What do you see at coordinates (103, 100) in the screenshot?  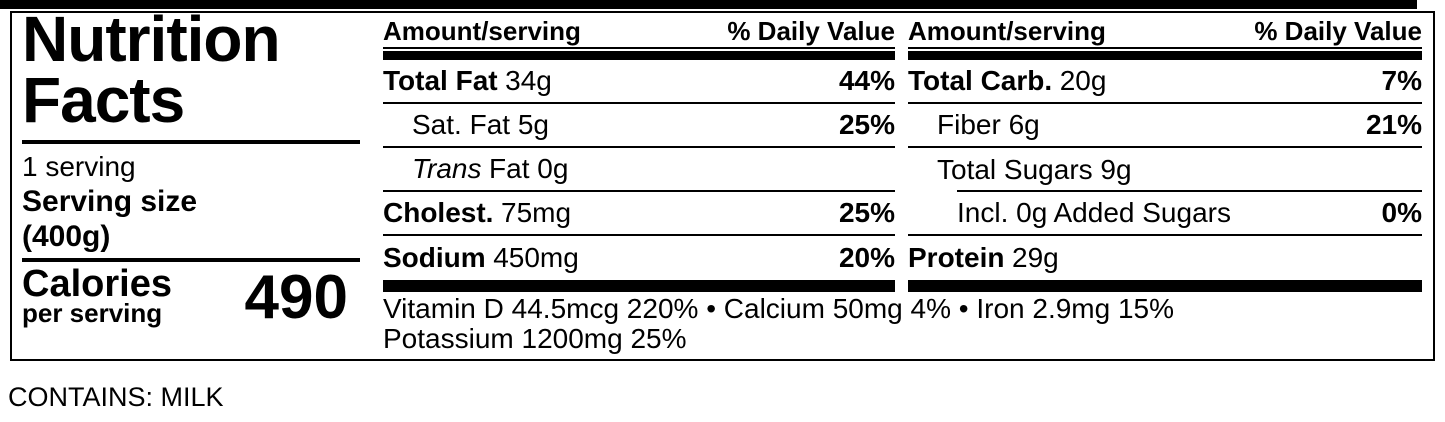 I see `label-title-line2: Facts` at bounding box center [103, 100].